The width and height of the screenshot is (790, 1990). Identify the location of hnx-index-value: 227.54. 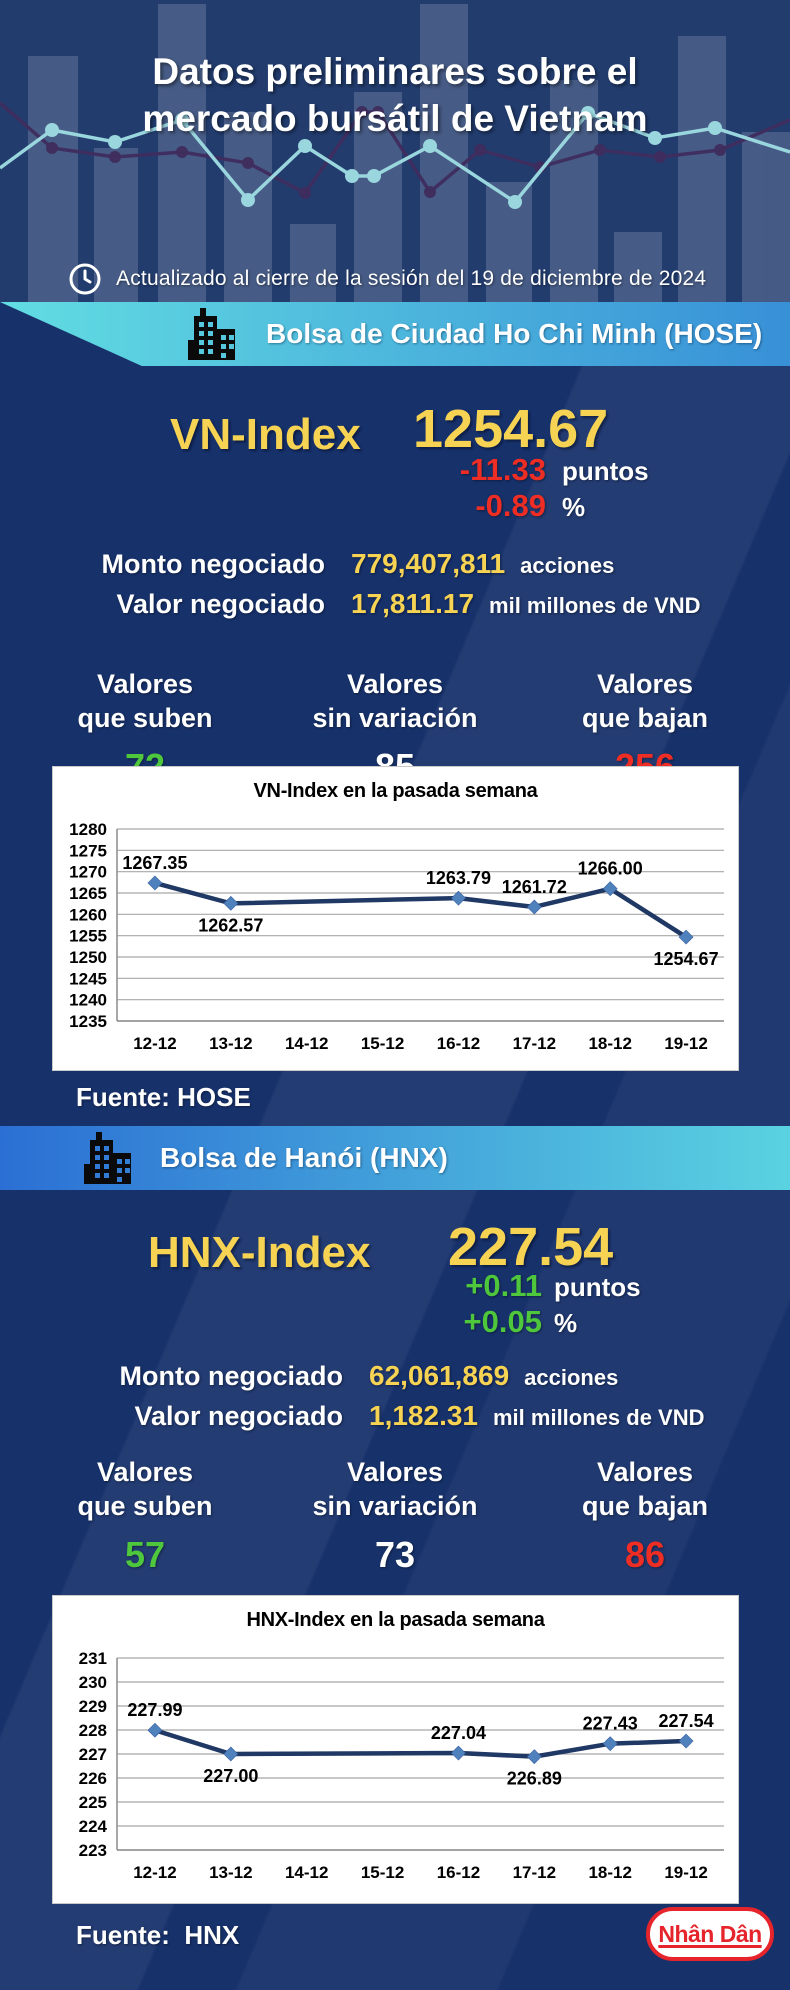
(531, 1247).